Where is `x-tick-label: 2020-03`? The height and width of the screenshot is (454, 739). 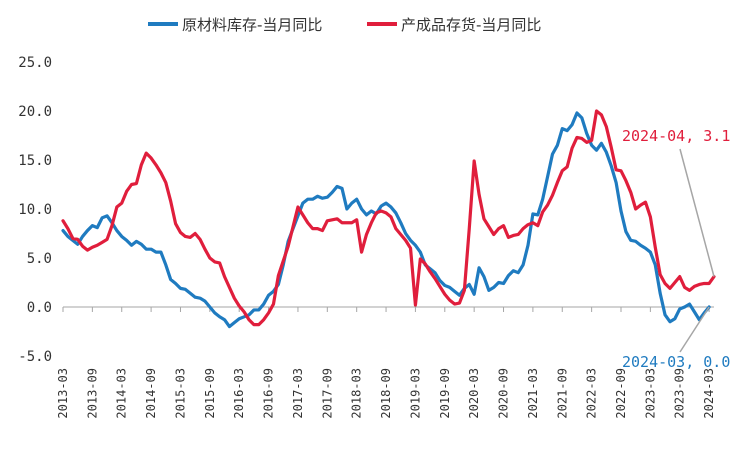 x-tick-label: 2020-03 is located at coordinates (474, 393).